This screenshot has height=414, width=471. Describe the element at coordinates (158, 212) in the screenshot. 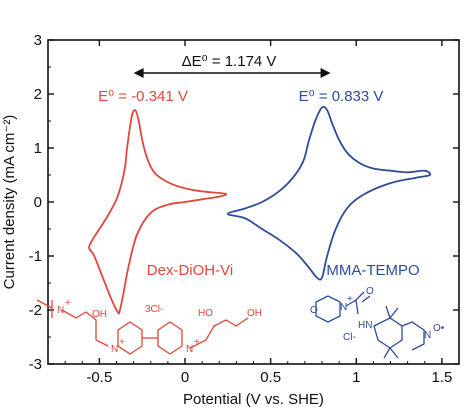

I see `series-line-dex-dioh-vi` at that location.